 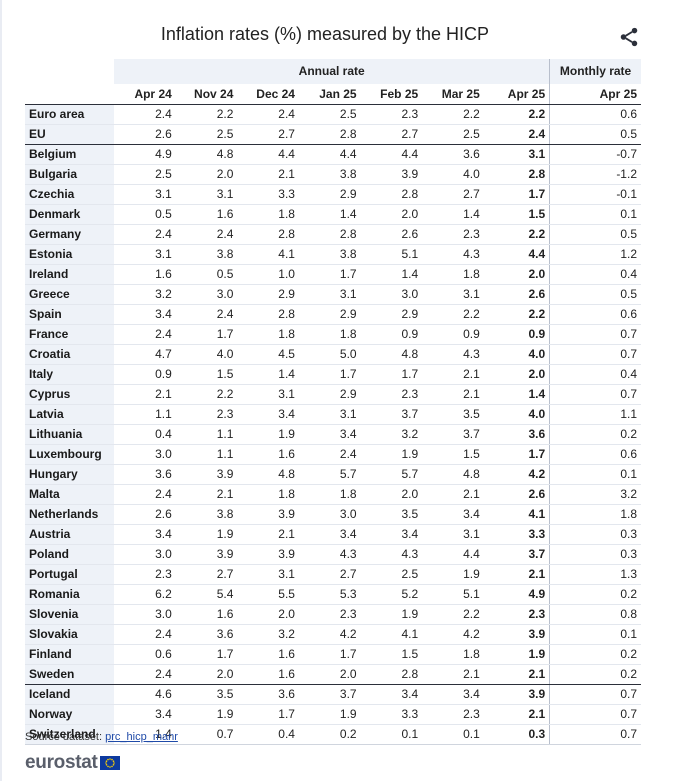 I want to click on table-cell: 1.8, so click(x=453, y=654).